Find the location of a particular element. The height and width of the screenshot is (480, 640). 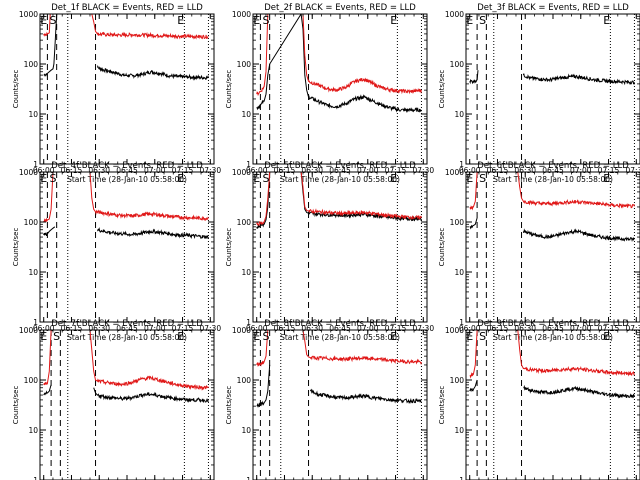

panel-title: Det_7f BLACK = Events, RED = LLD is located at coordinates (127, 324).